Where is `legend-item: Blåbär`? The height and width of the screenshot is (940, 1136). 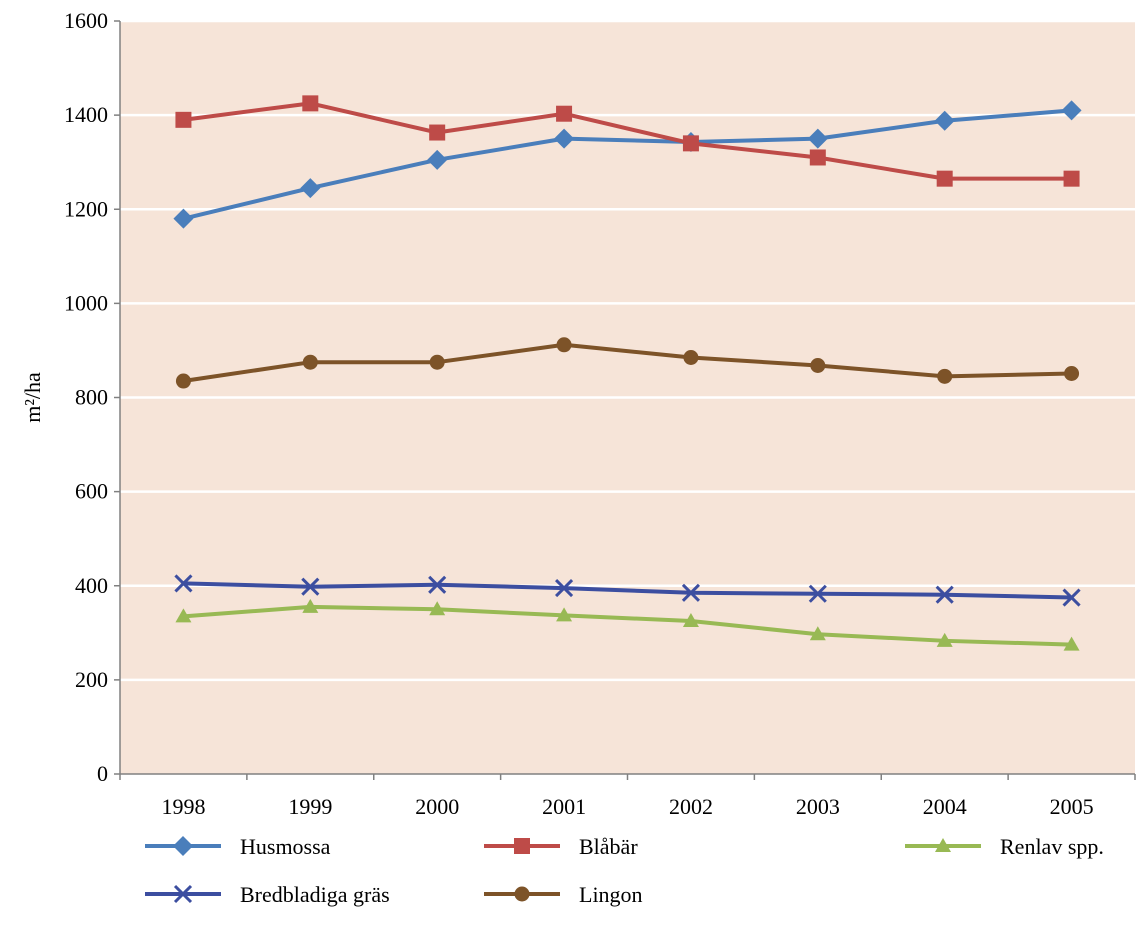
legend-item: Blåbär is located at coordinates (561, 846).